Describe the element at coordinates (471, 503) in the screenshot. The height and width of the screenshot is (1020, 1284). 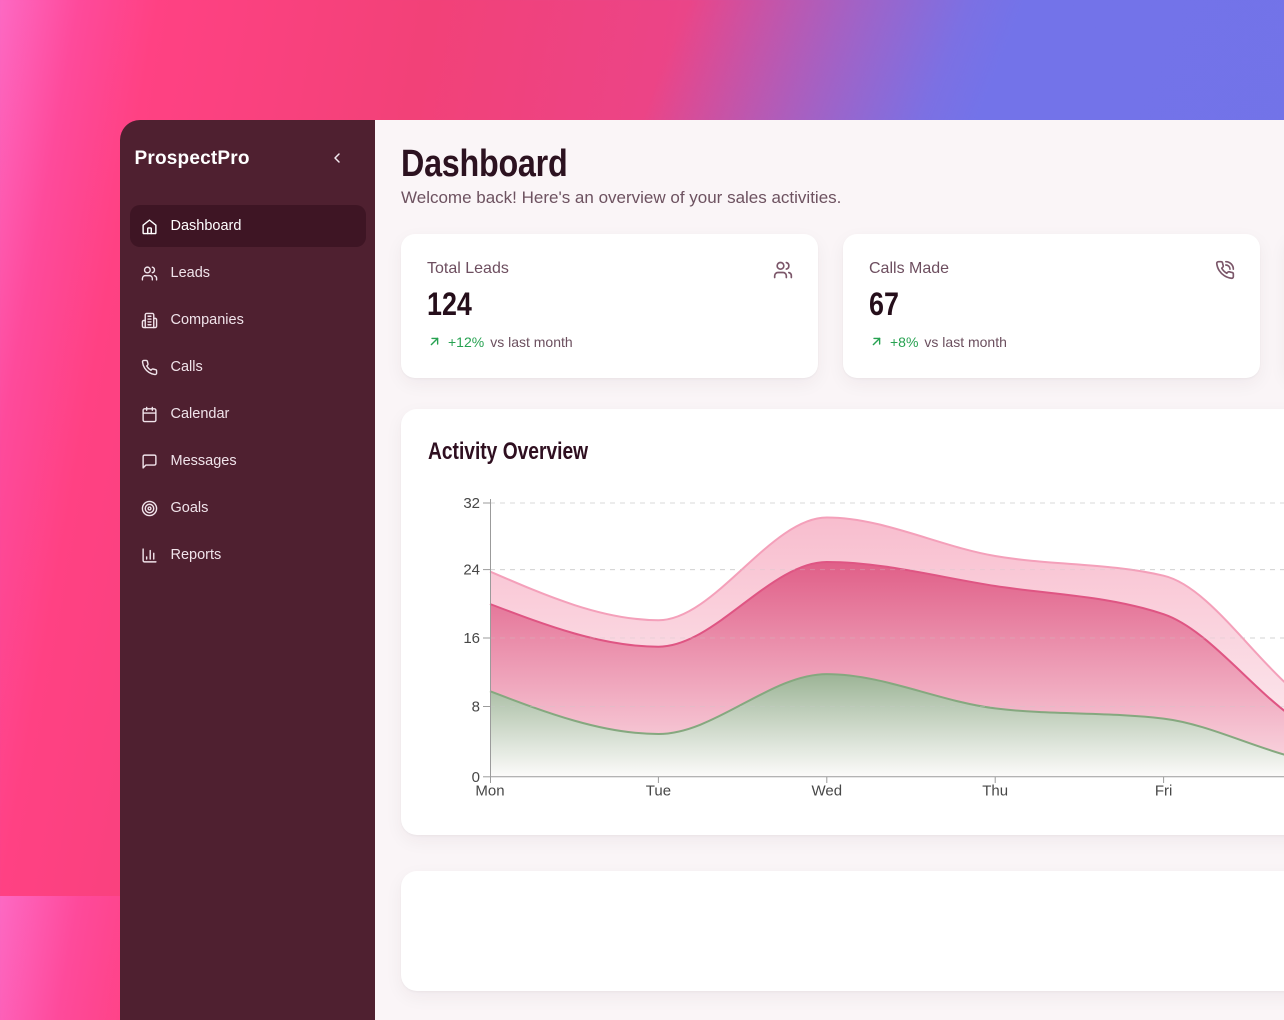
I see `svg-text: 32` at that location.